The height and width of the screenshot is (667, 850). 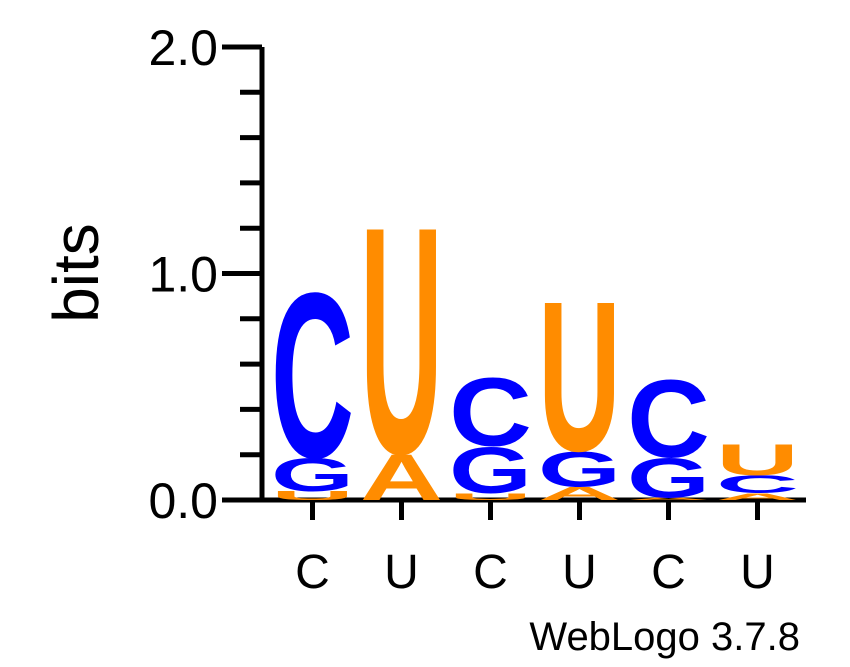 I want to click on y-axis-label: bits, so click(x=76, y=273).